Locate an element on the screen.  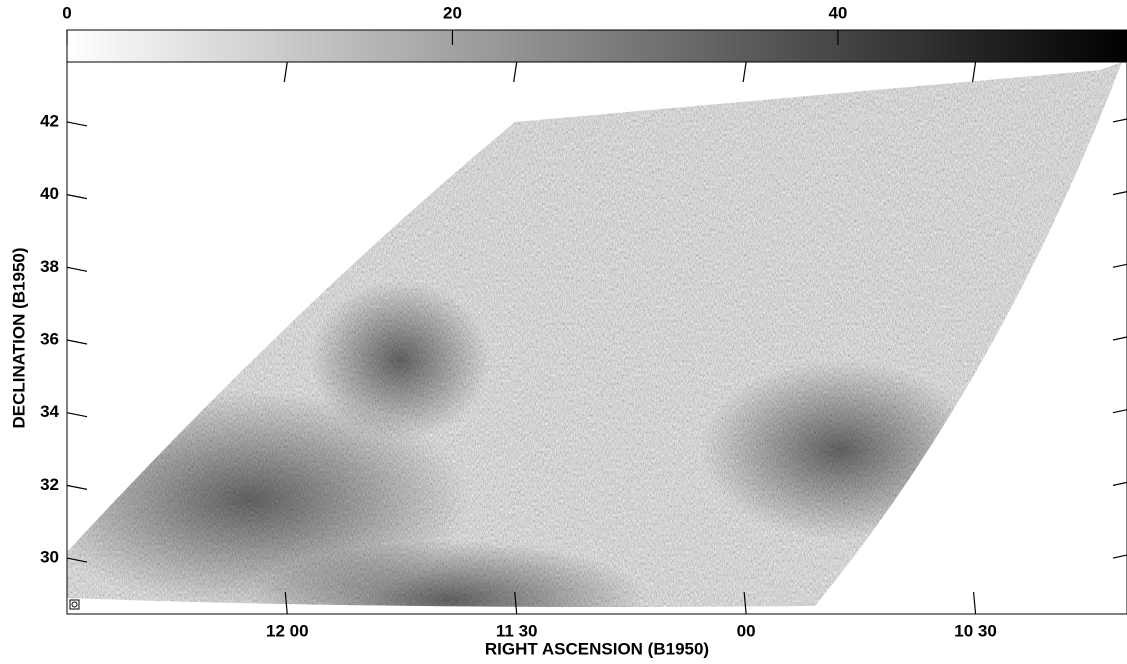
x-axis-label: RIGHT ASCENSION (B1950) is located at coordinates (597, 648).